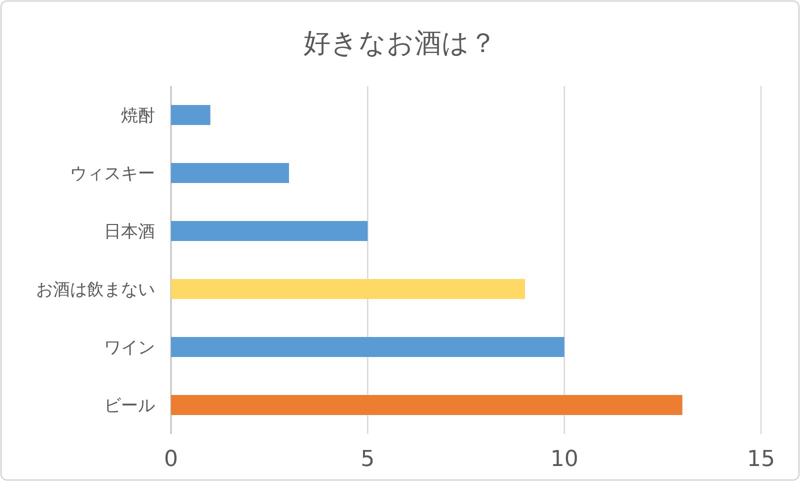 This screenshot has width=800, height=481. Describe the element at coordinates (129, 348) in the screenshot. I see `y-tick-label: ワイン` at that location.